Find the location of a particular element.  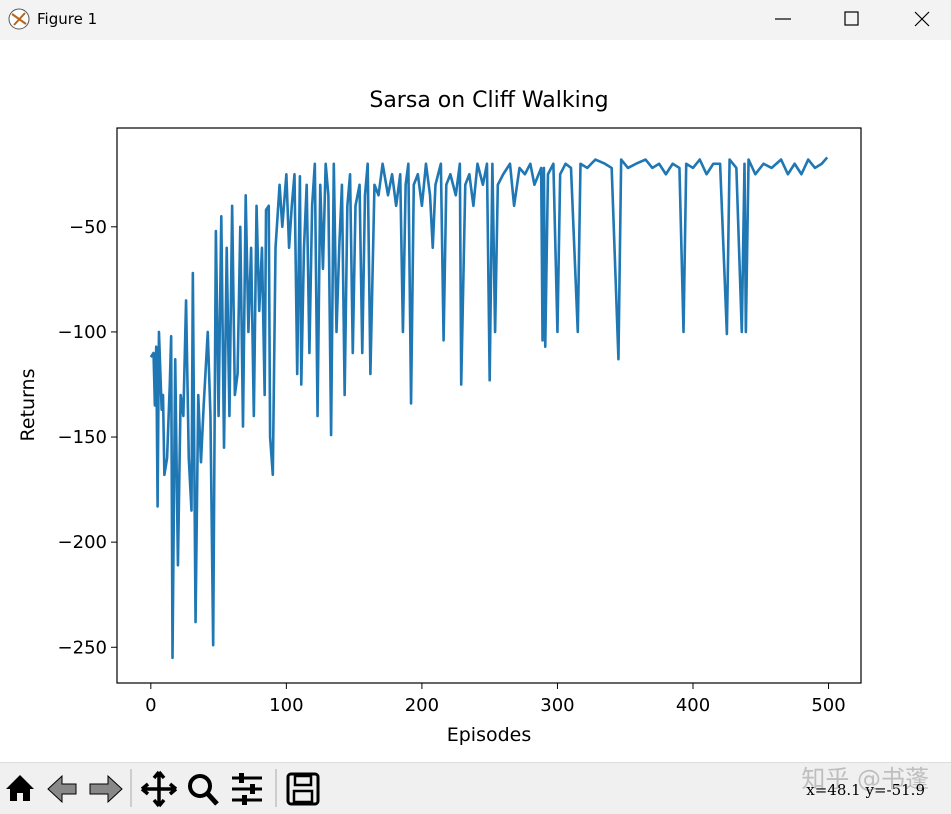

configure-button is located at coordinates (247, 789).